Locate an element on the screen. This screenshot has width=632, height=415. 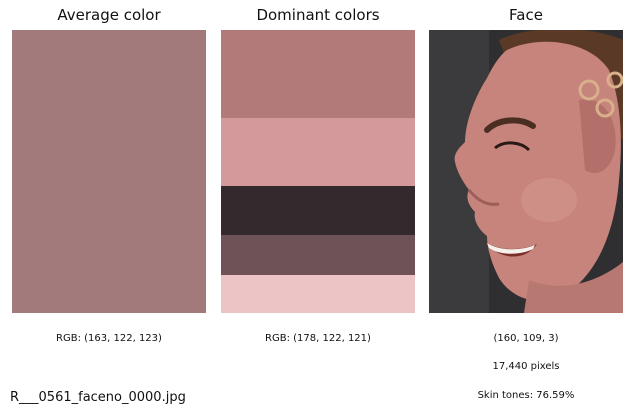
average-color-title: Average color is located at coordinates (109, 15).